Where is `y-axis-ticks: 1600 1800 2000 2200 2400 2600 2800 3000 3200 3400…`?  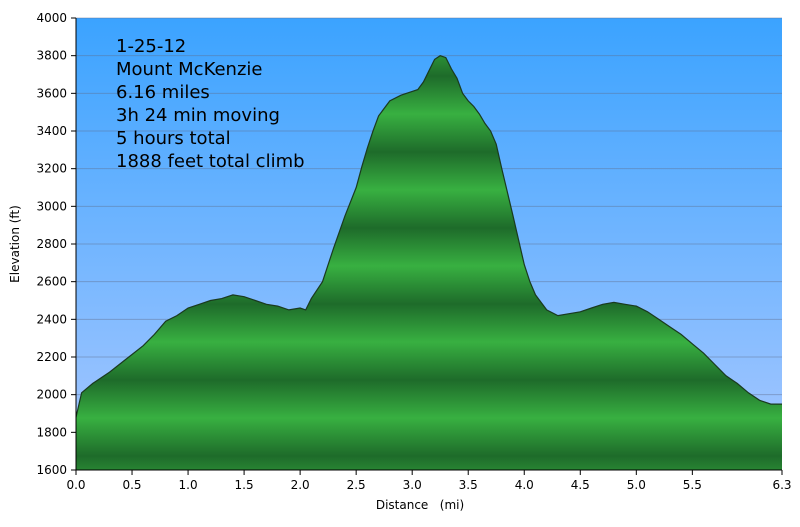
y-axis-ticks: 1600 1800 2000 2200 2400 2600 2800 3000 3200 3400… is located at coordinates (56, 244).